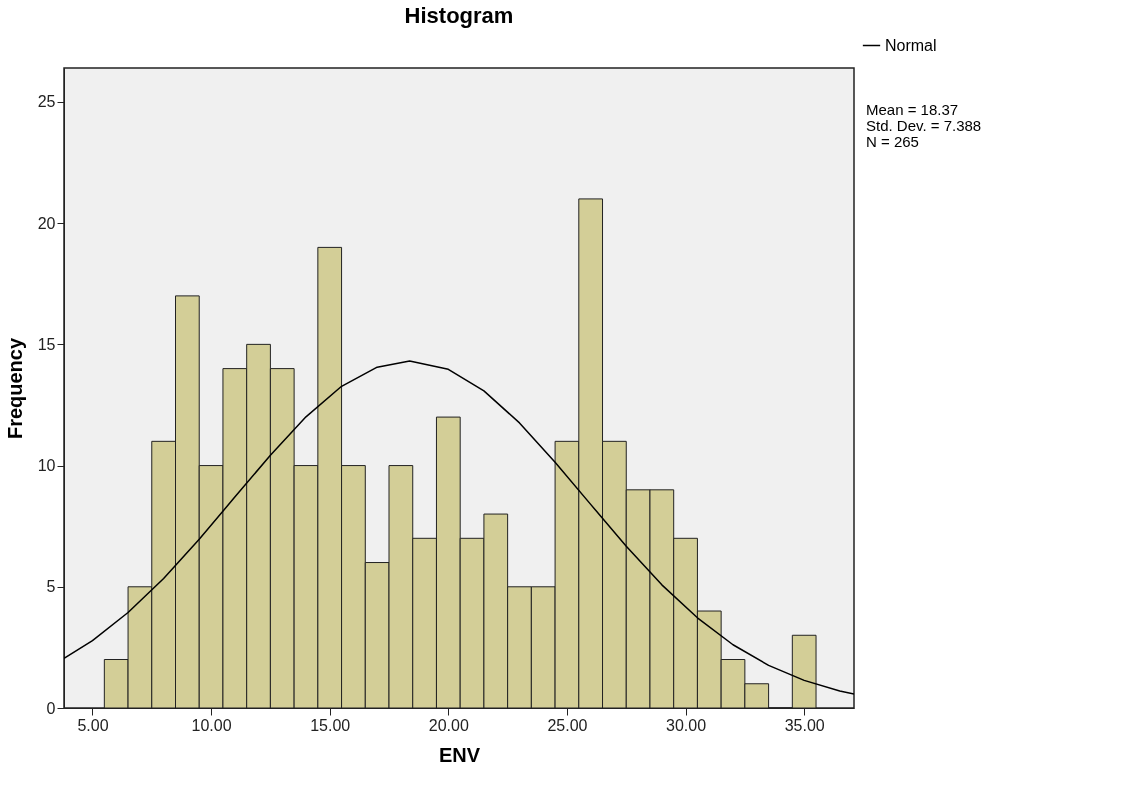 The height and width of the screenshot is (799, 1128). What do you see at coordinates (459, 15) in the screenshot?
I see `chart-title: Histogram` at bounding box center [459, 15].